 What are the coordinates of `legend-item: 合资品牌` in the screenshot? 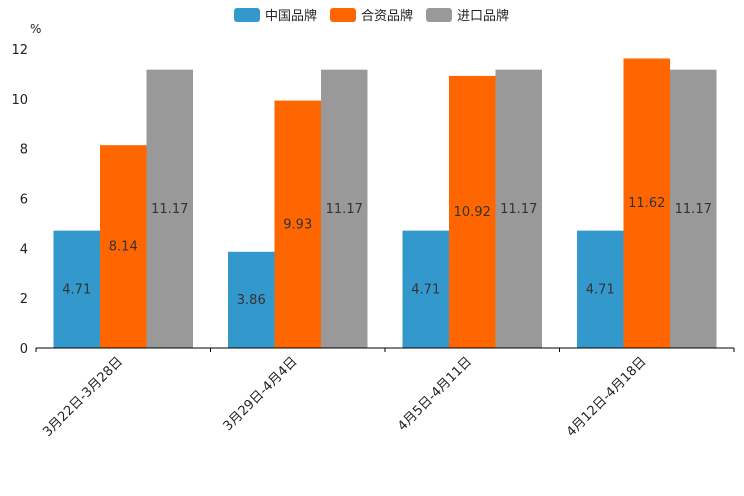 It's located at (371, 16).